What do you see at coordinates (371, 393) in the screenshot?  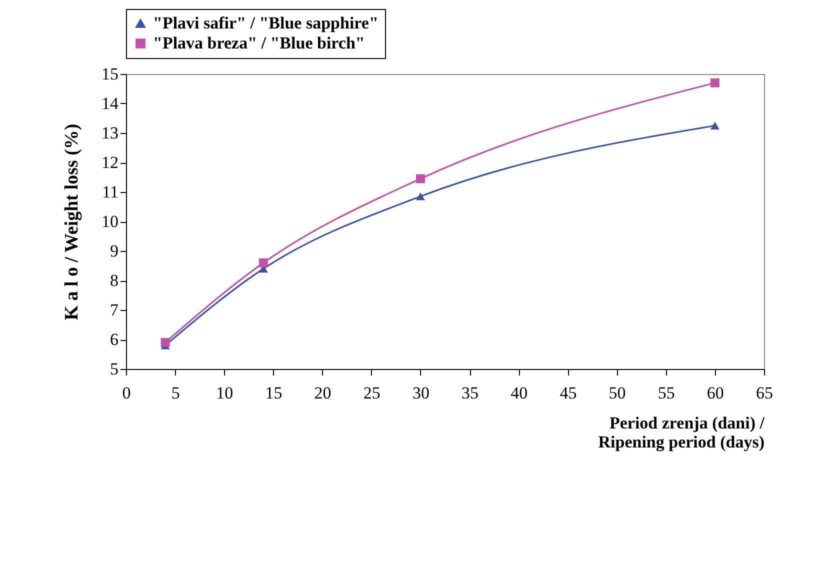 I see `x-tick-label: 25` at bounding box center [371, 393].